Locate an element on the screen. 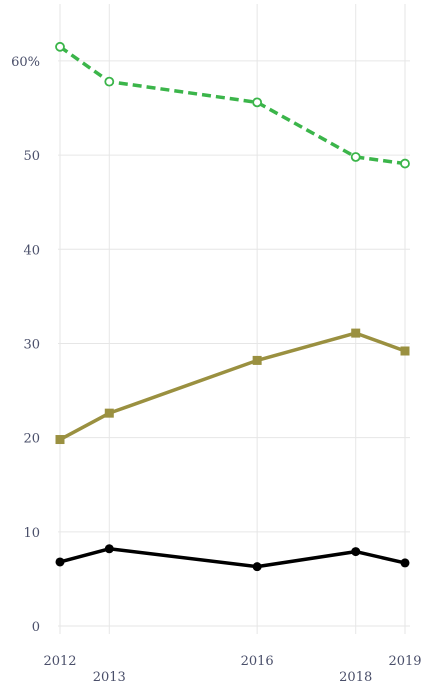 This screenshot has width=421, height=687. x-tick-label: 2016 is located at coordinates (257, 661).